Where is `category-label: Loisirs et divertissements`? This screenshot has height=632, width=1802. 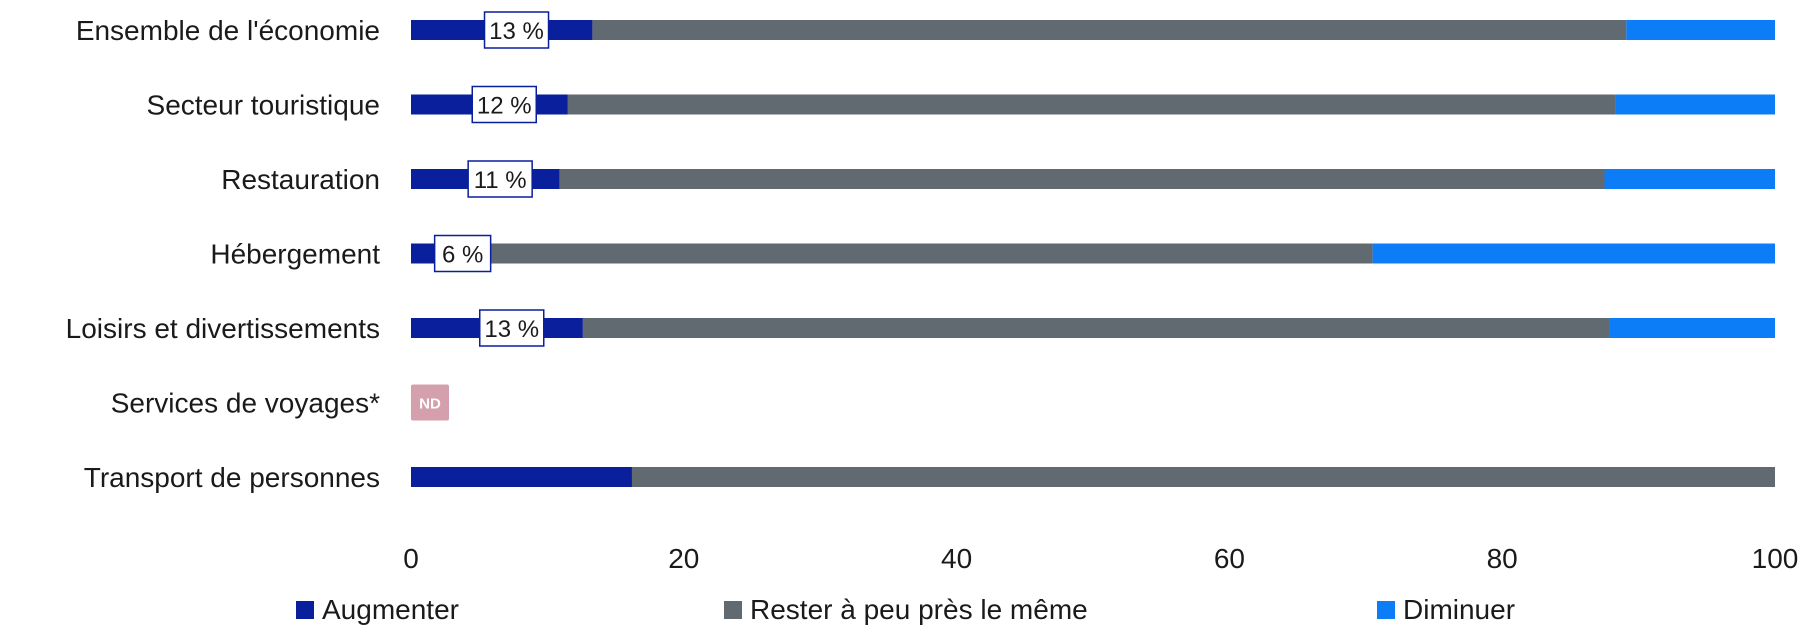
category-label: Loisirs et divertissements is located at coordinates (223, 328).